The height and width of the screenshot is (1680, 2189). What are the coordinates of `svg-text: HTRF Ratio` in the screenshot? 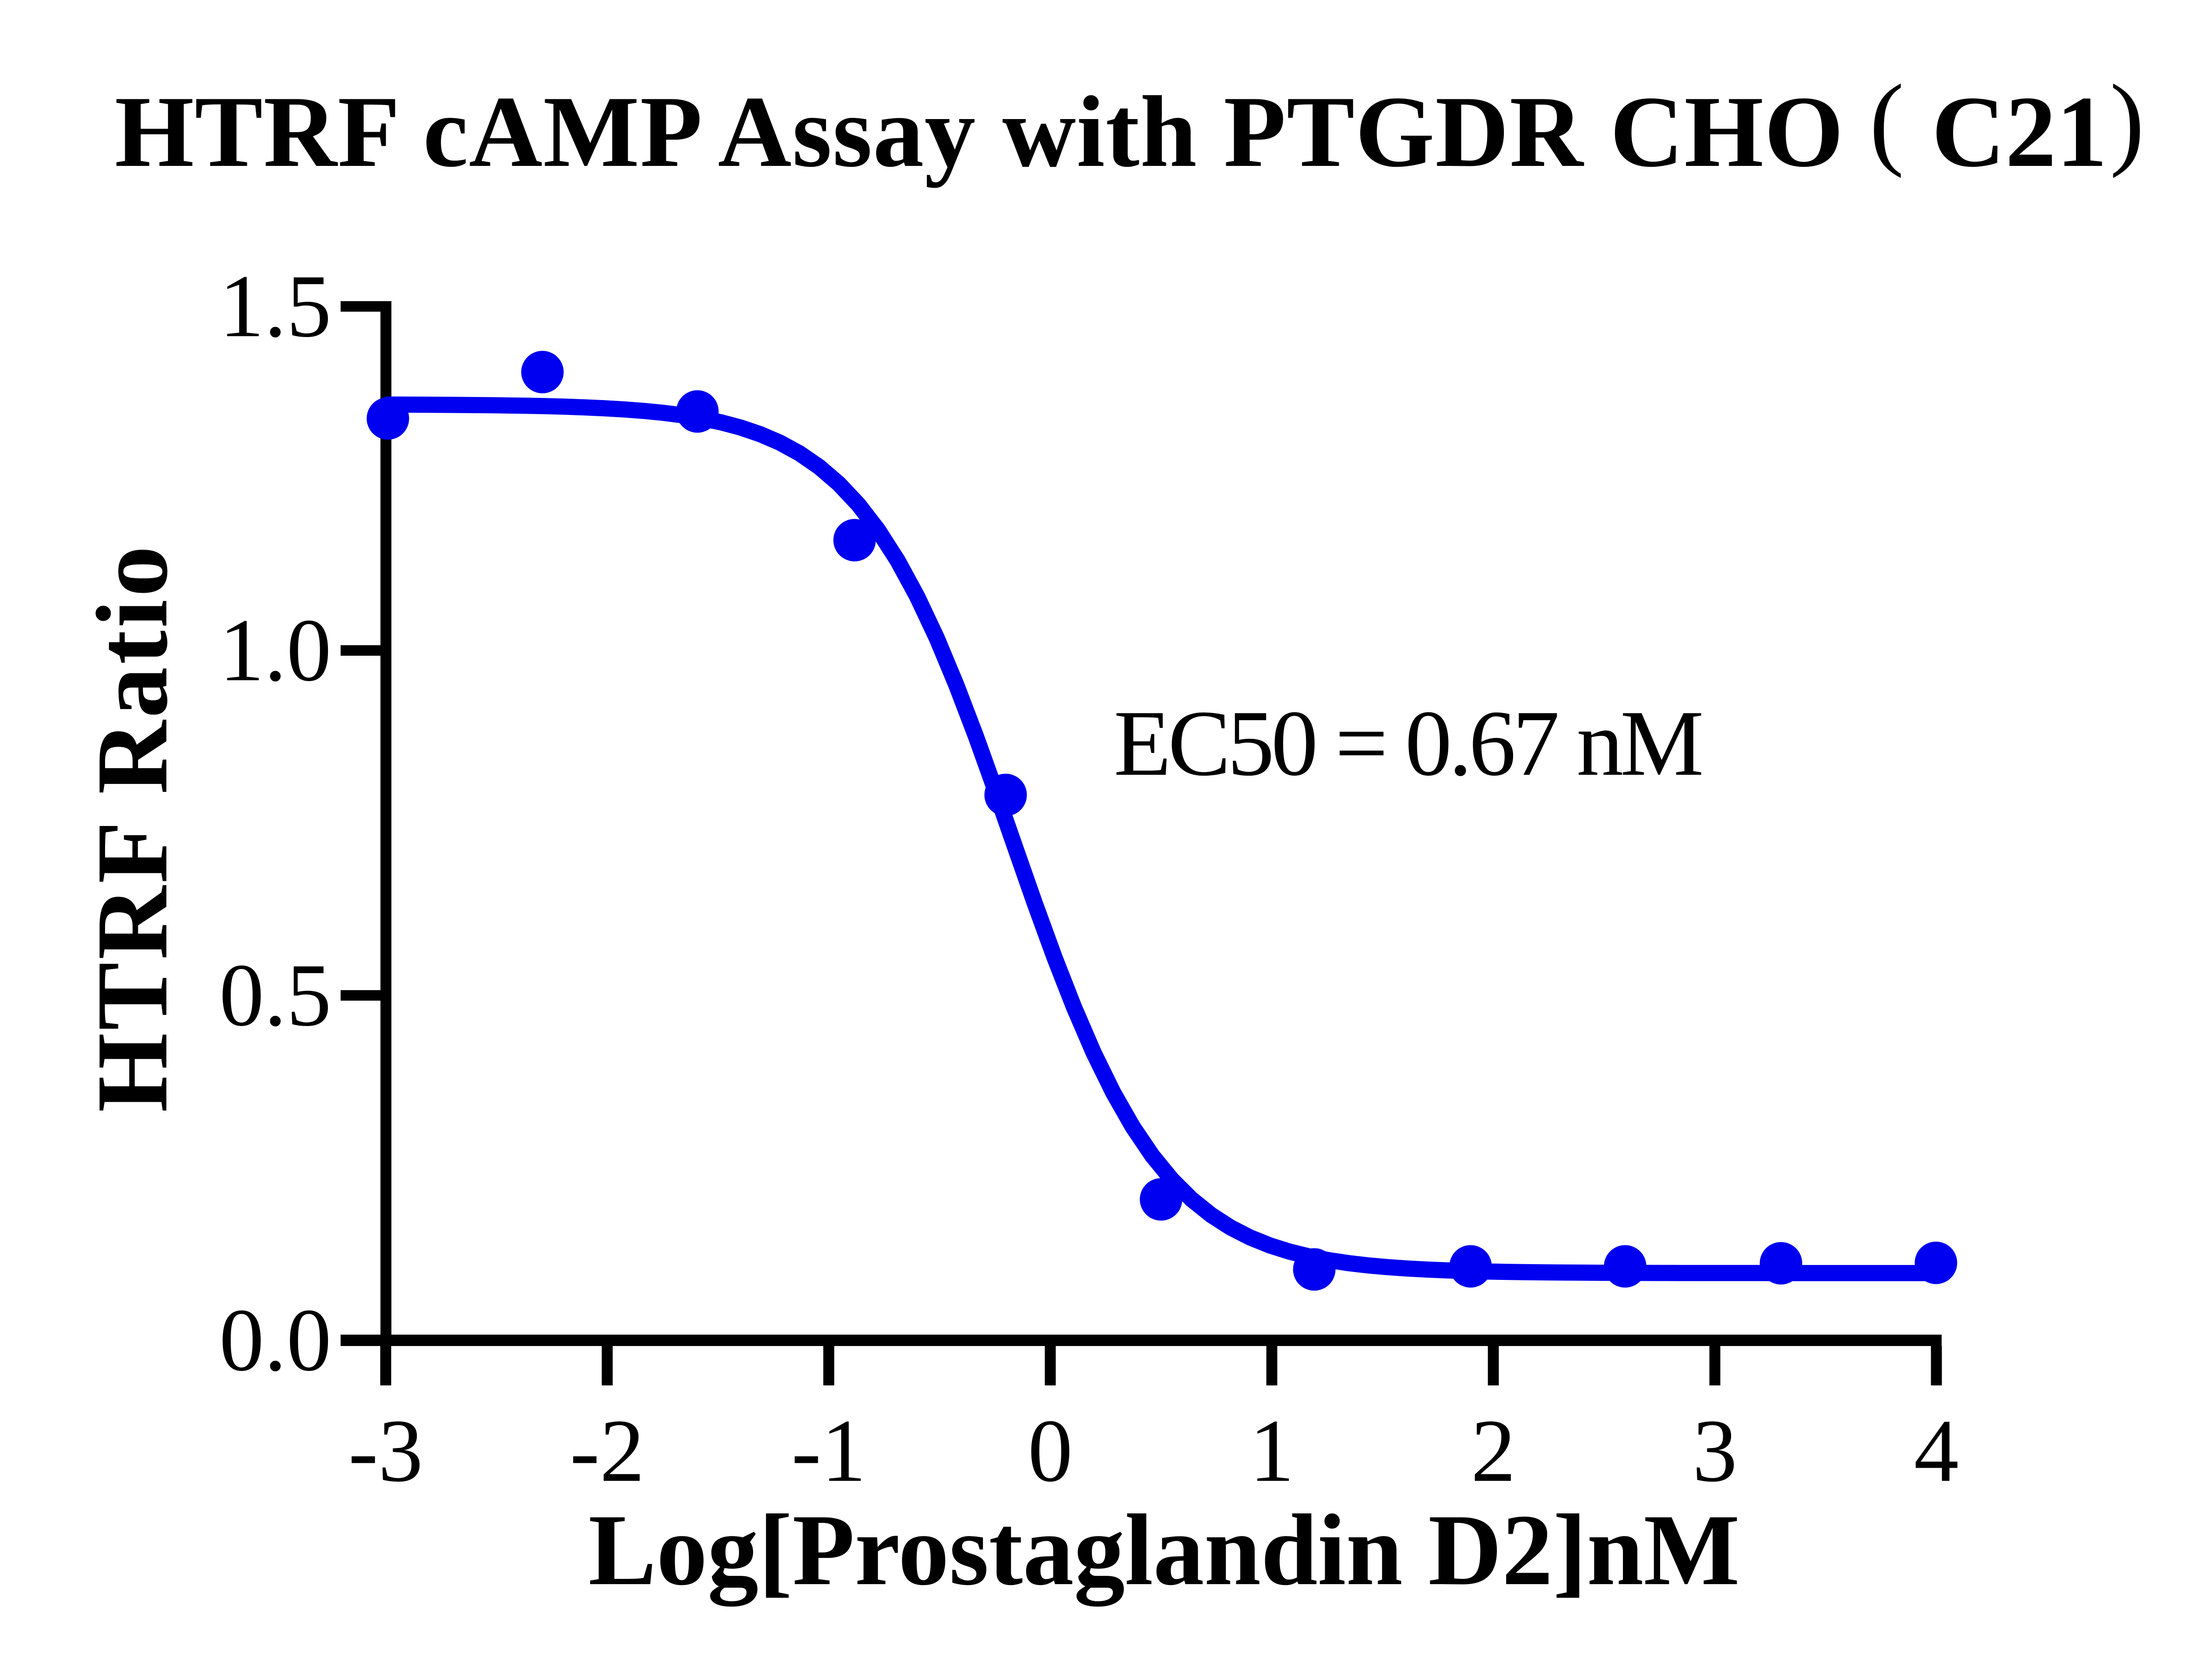 It's located at (133, 829).